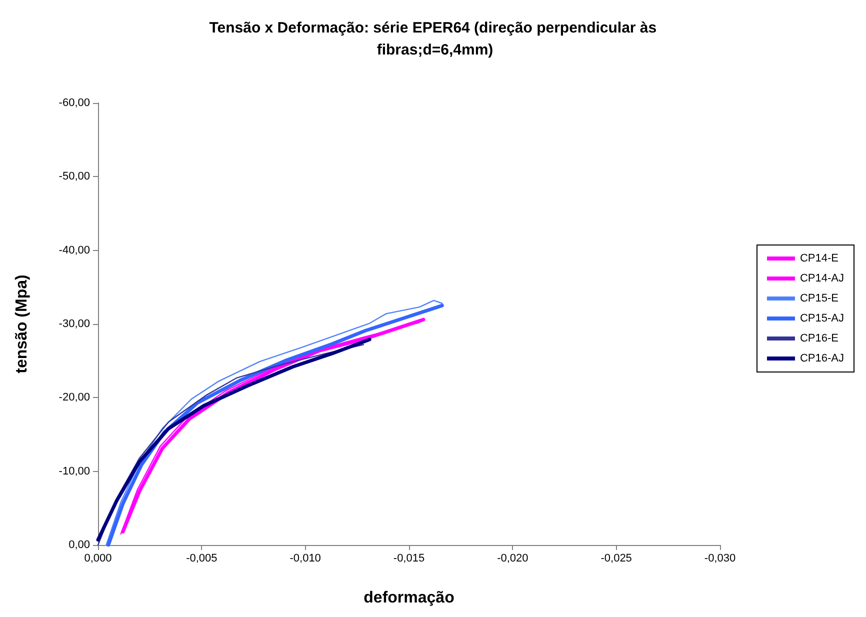  I want to click on legend-label: CP16-AJ, so click(822, 358).